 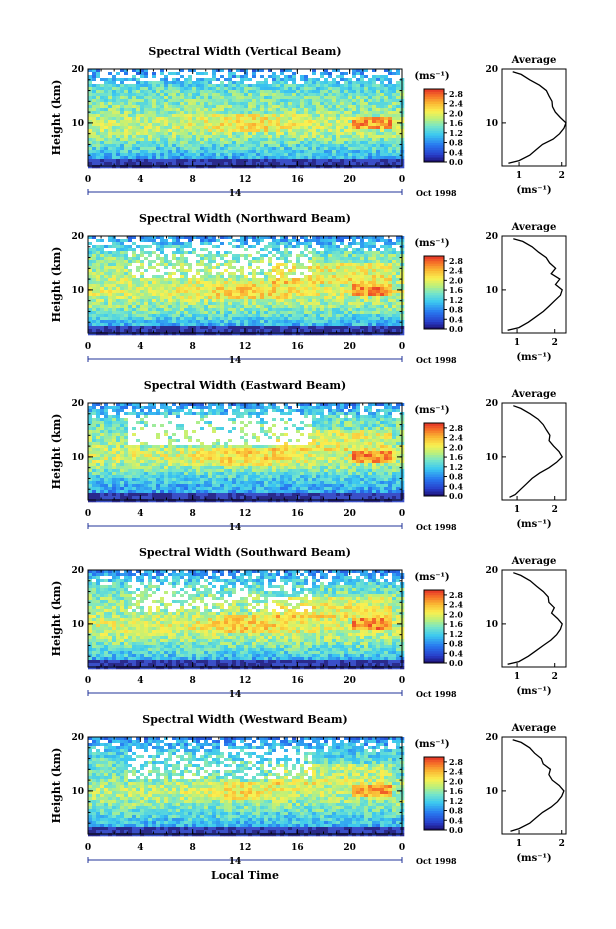 What do you see at coordinates (491, 70) in the screenshot?
I see `average-y-tick-label: 20` at bounding box center [491, 70].